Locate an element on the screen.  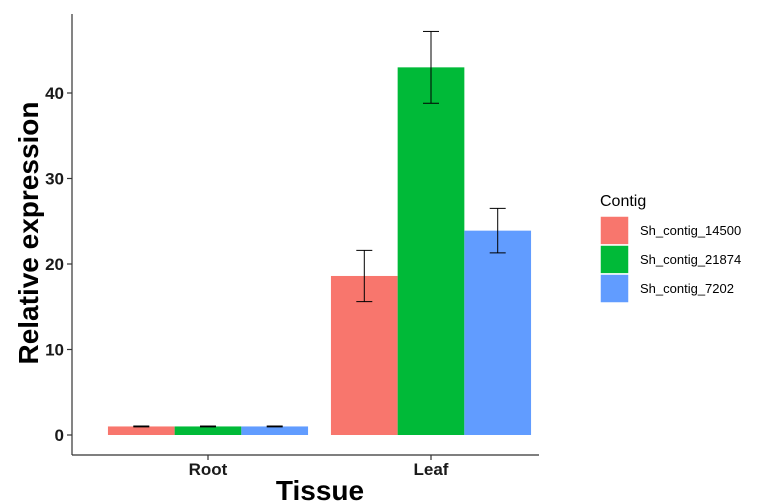
y-tick-label: 40 is located at coordinates (54, 93).